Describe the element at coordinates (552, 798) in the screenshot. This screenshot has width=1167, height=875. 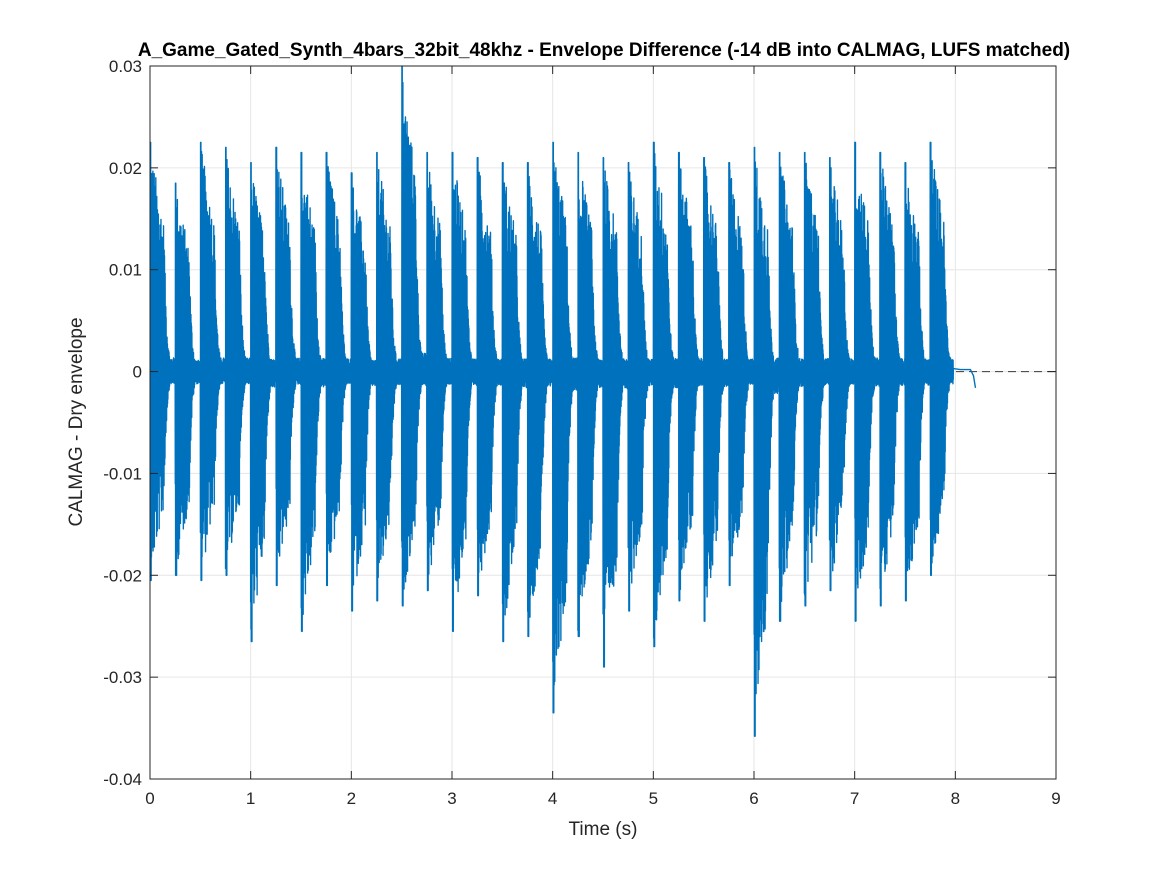
I see `x-tick-label: 4` at that location.